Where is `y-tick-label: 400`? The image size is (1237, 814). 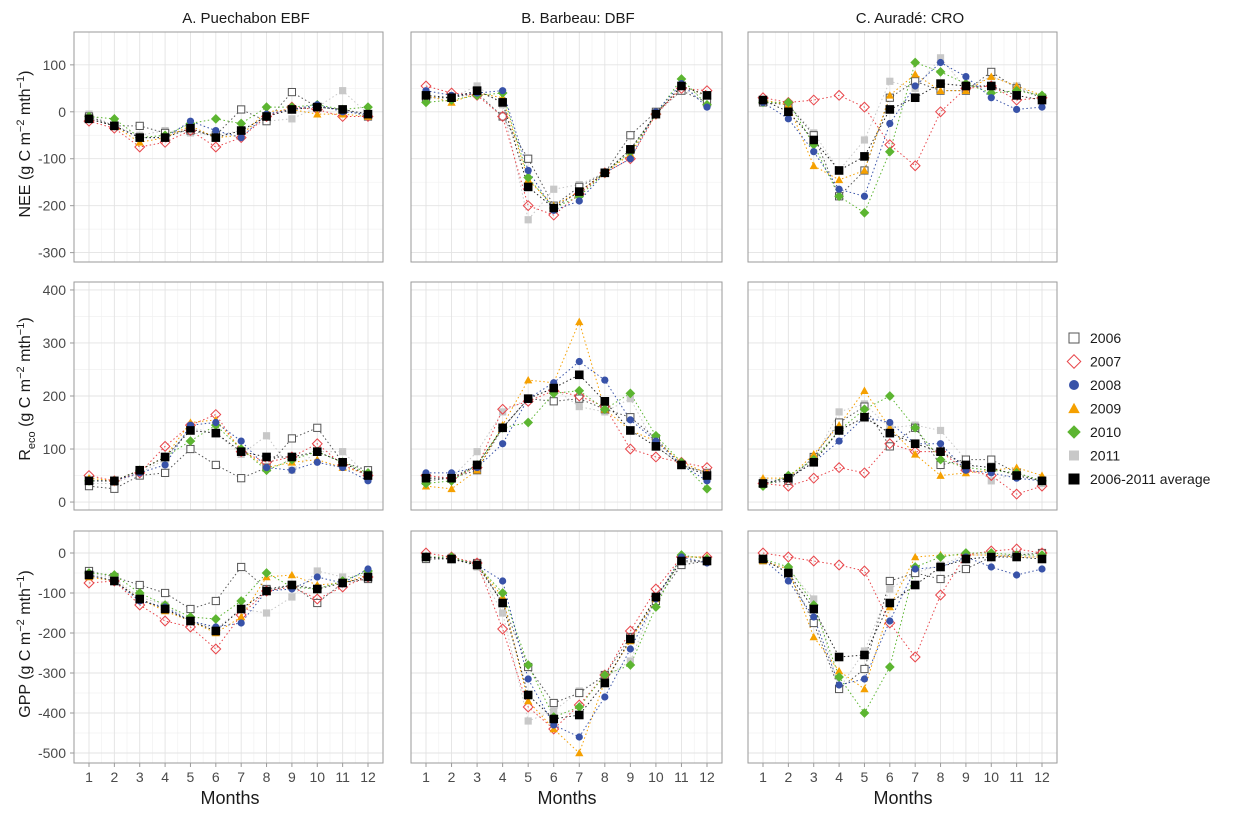 y-tick-label: 400 is located at coordinates (55, 290).